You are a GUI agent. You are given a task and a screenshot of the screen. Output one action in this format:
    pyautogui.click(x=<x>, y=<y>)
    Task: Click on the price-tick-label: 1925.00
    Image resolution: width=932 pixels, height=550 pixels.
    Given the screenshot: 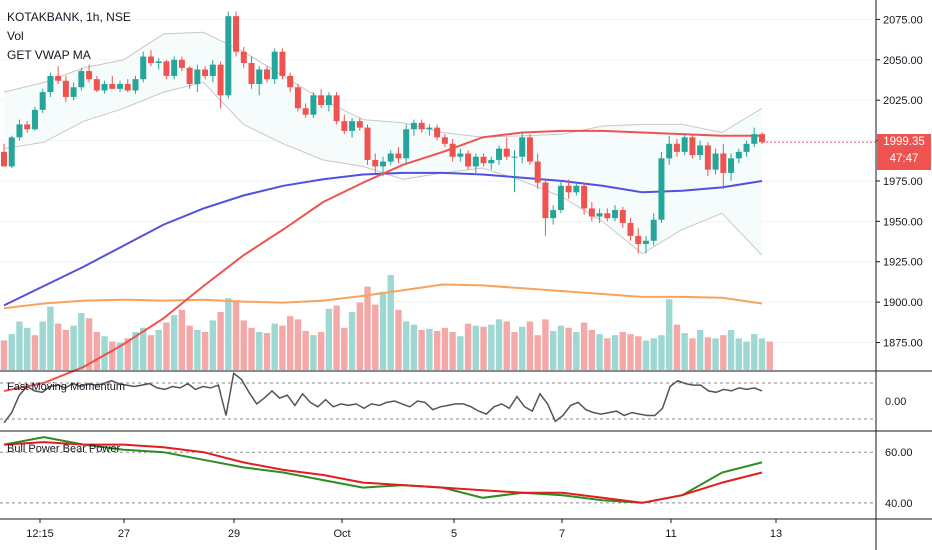 What is the action you would take?
    pyautogui.click(x=903, y=263)
    